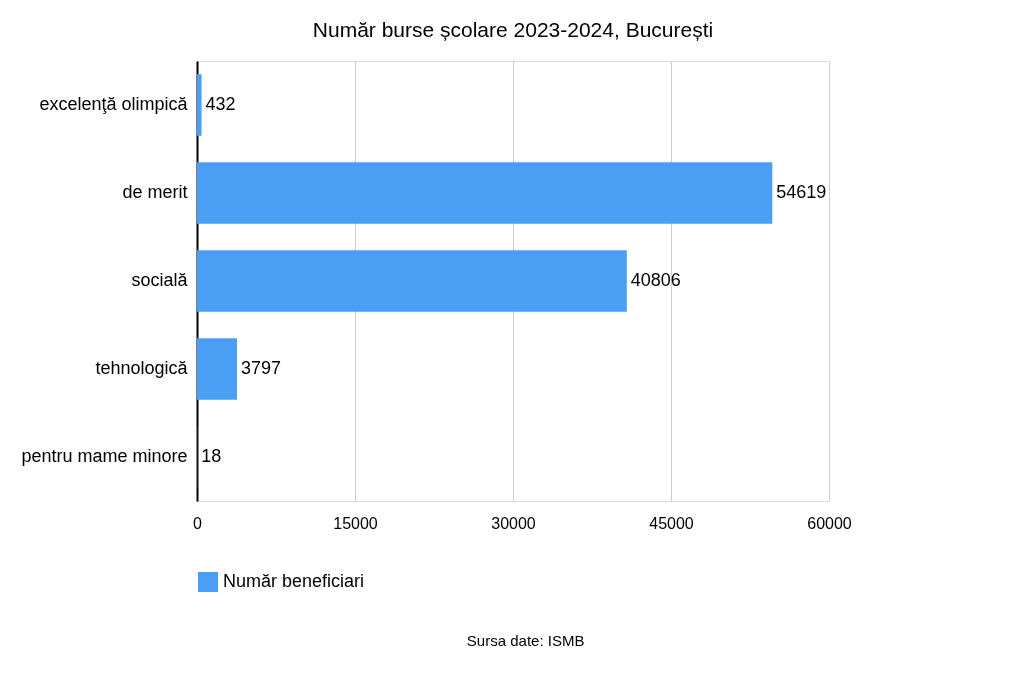 The height and width of the screenshot is (681, 1024). I want to click on y-tick-label: socială, so click(160, 280).